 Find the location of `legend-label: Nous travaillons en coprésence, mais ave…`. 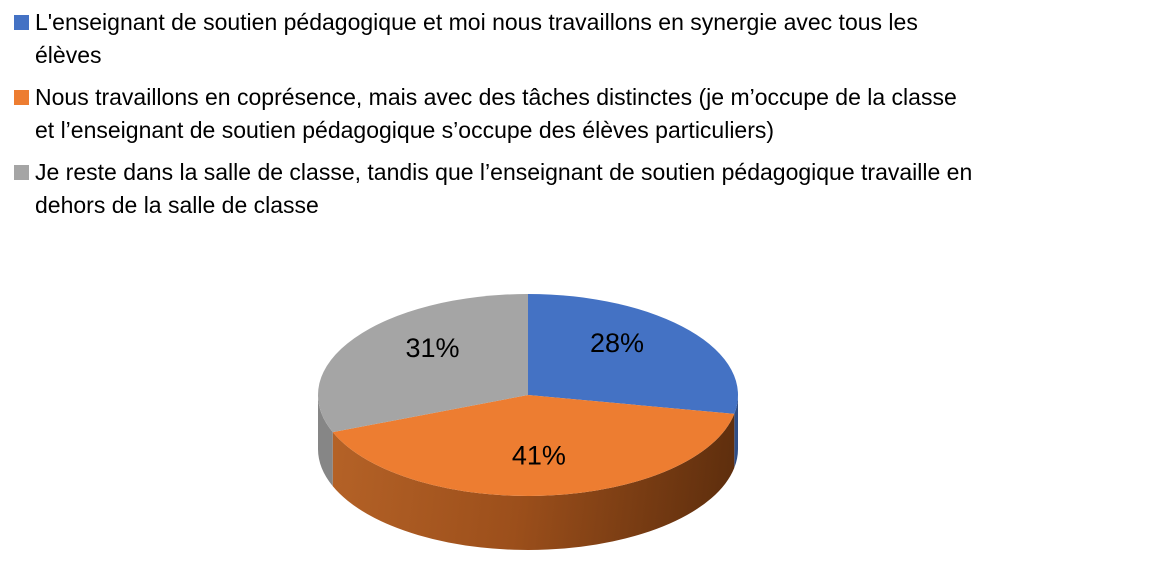

legend-label: Nous travaillons en coprésence, mais ave… is located at coordinates (496, 114).